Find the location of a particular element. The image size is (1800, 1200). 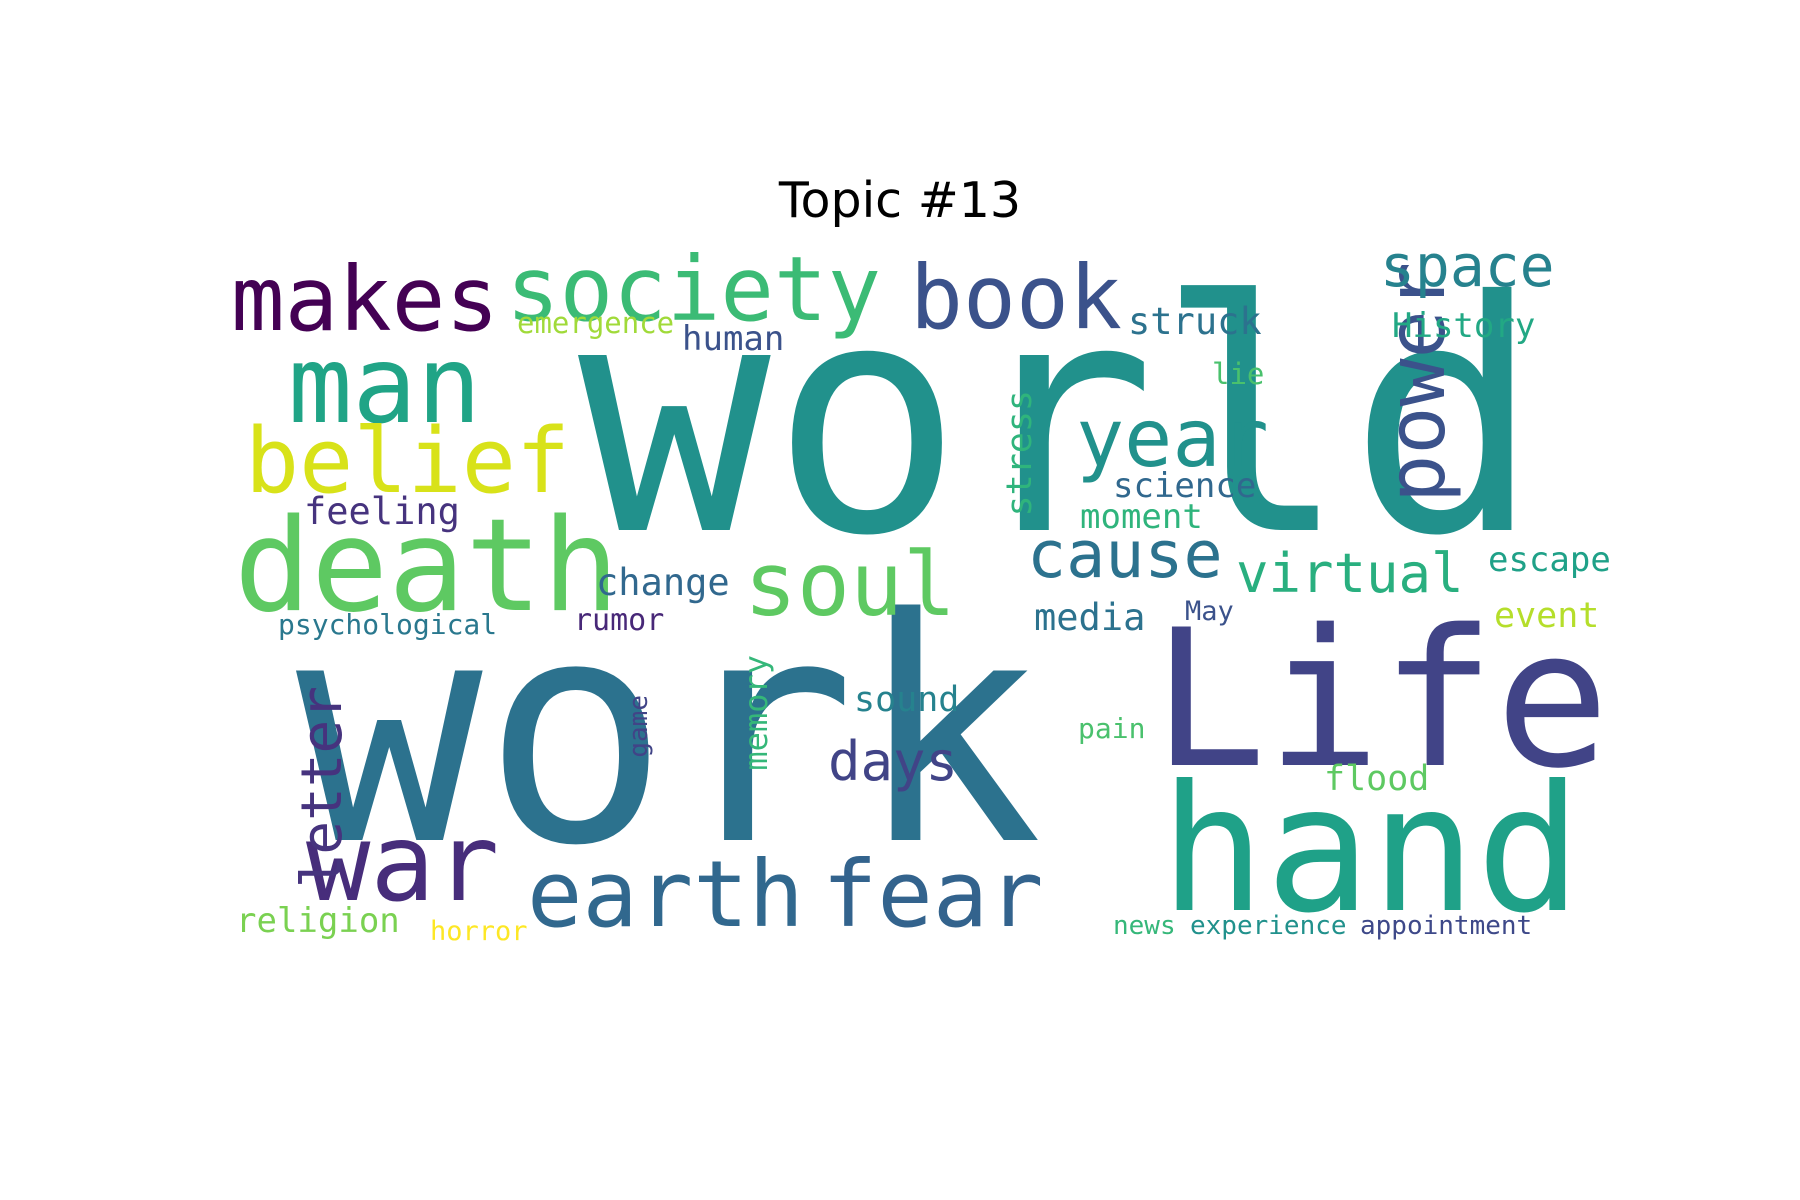

word-work: work is located at coordinates (669, 733).